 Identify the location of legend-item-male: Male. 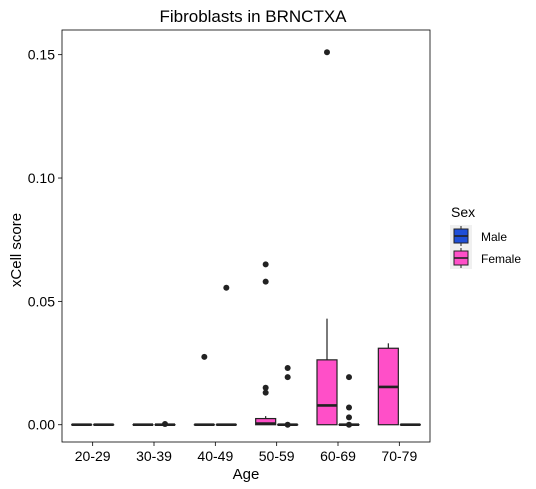
(478, 236).